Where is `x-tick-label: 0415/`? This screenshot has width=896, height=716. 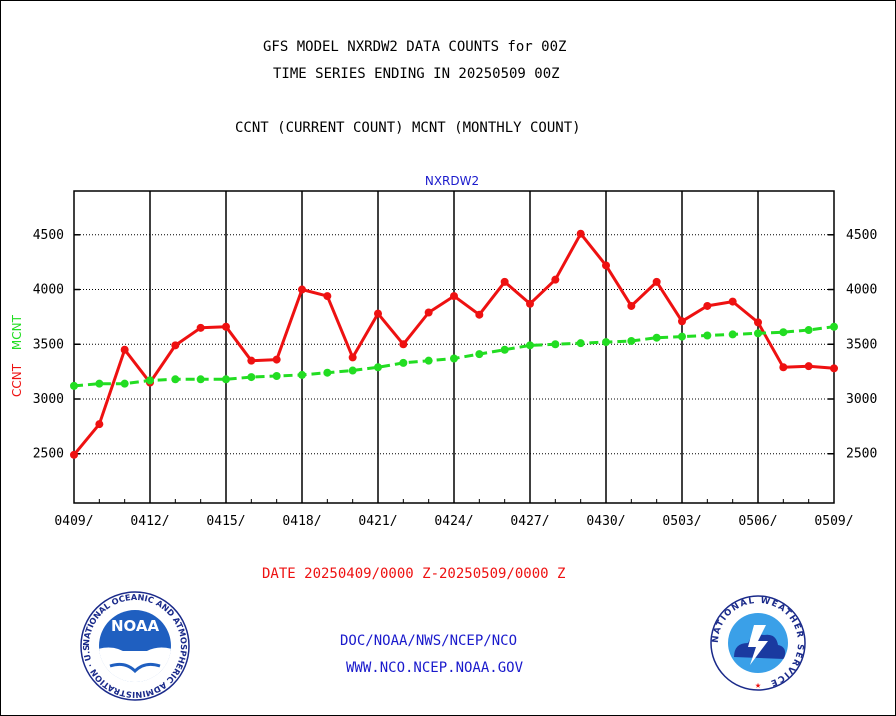 x-tick-label: 0415/ is located at coordinates (225, 521).